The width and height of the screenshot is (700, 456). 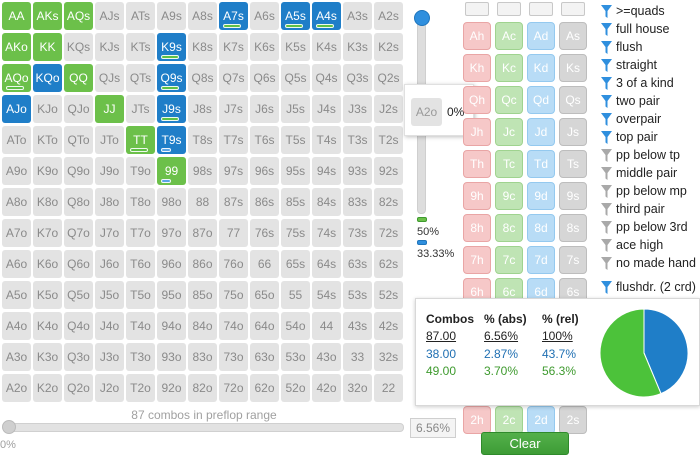 What do you see at coordinates (477, 164) in the screenshot?
I see `card-Th: Th` at bounding box center [477, 164].